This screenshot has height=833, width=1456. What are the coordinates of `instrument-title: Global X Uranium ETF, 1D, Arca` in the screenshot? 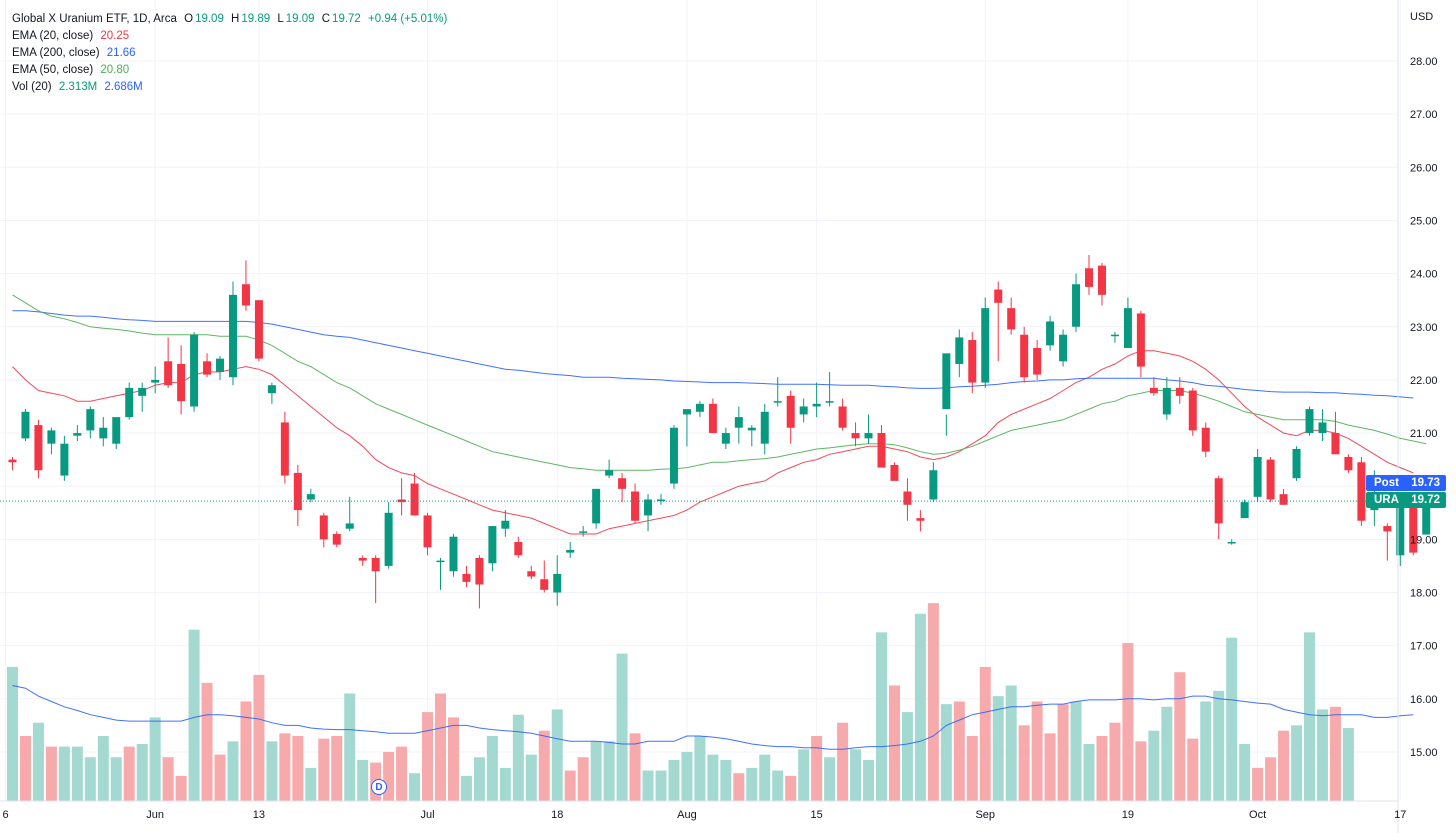 It's located at (94, 19).